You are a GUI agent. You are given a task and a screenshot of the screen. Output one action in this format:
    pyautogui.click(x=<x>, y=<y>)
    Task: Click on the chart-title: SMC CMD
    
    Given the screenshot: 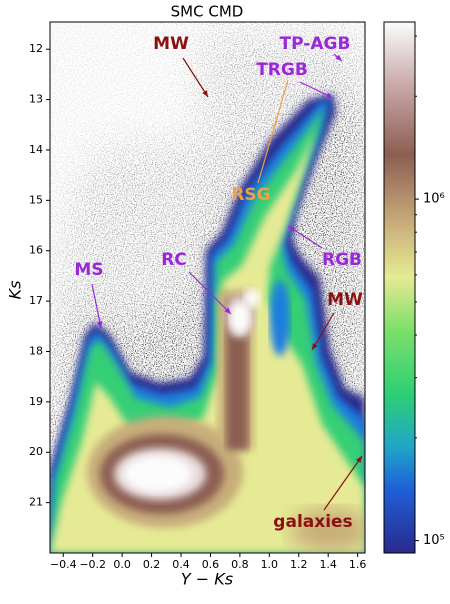 What is the action you would take?
    pyautogui.click(x=207, y=12)
    